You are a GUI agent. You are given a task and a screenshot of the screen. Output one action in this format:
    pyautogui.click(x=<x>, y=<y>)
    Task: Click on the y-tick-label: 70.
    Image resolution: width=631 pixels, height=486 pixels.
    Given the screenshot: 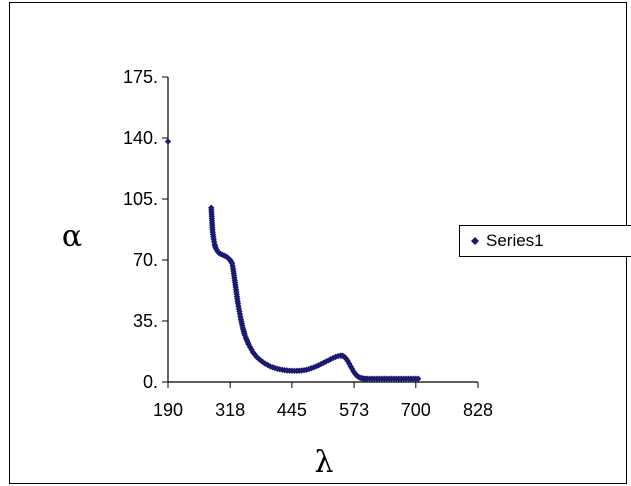 What is the action you would take?
    pyautogui.click(x=145, y=260)
    